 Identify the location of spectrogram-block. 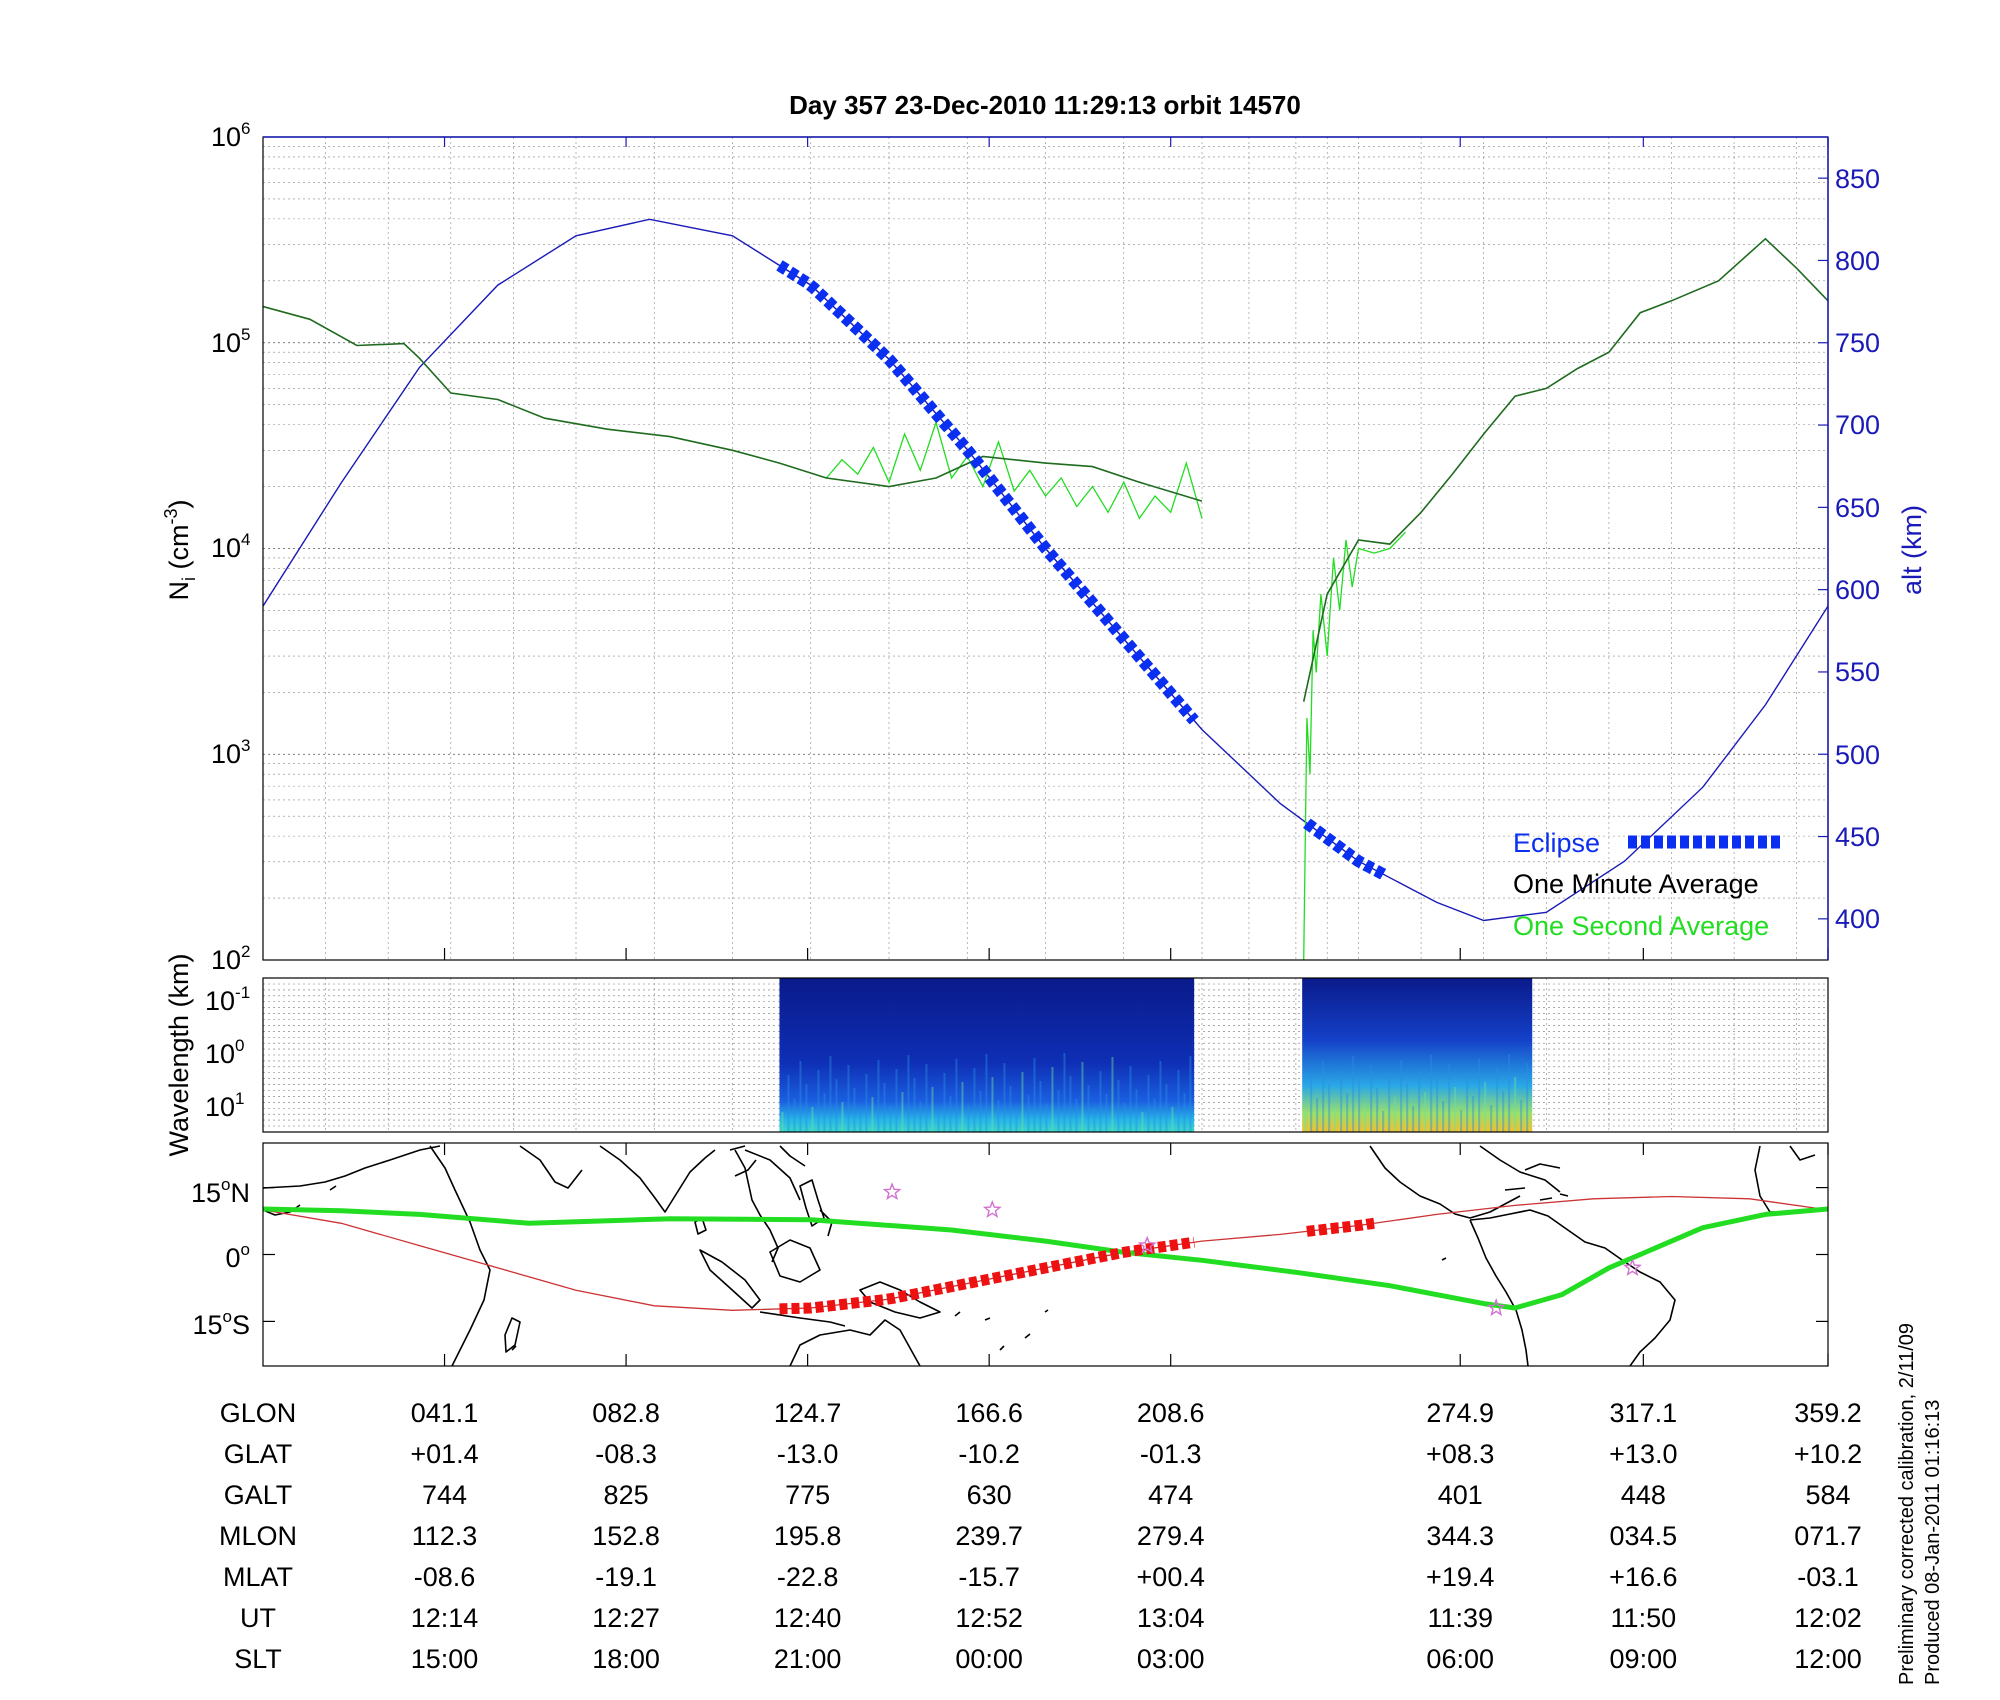
(1417, 1055).